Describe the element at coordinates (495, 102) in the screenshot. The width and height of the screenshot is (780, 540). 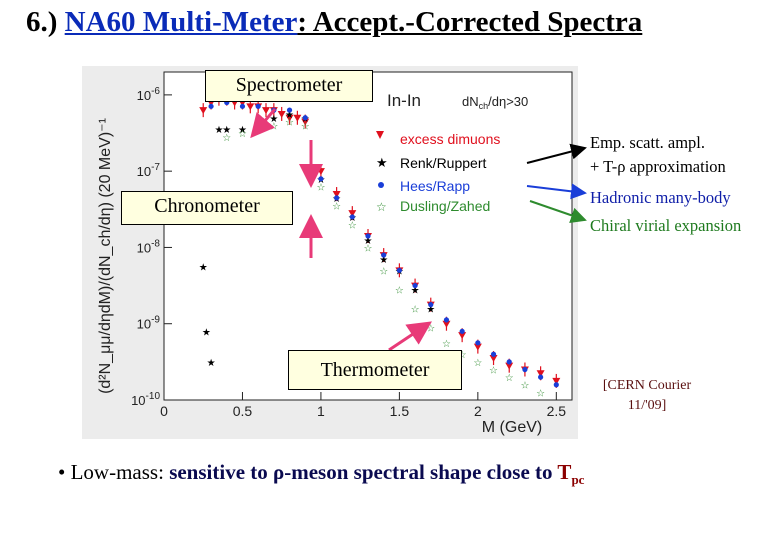
I see `cut-label: dNch/dη>30` at that location.